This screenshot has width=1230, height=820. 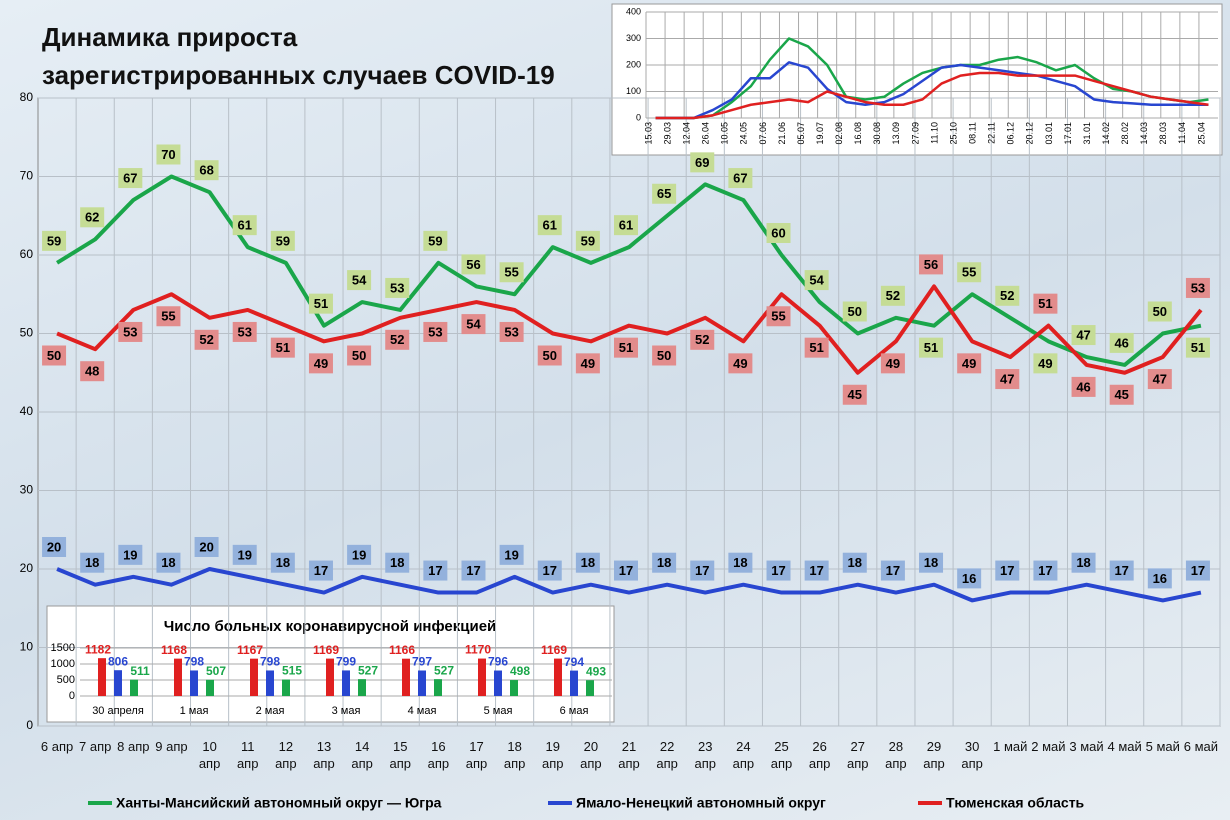 What do you see at coordinates (298, 75) in the screenshot?
I see `title-line: зарегистрированных случаев COVID-19` at bounding box center [298, 75].